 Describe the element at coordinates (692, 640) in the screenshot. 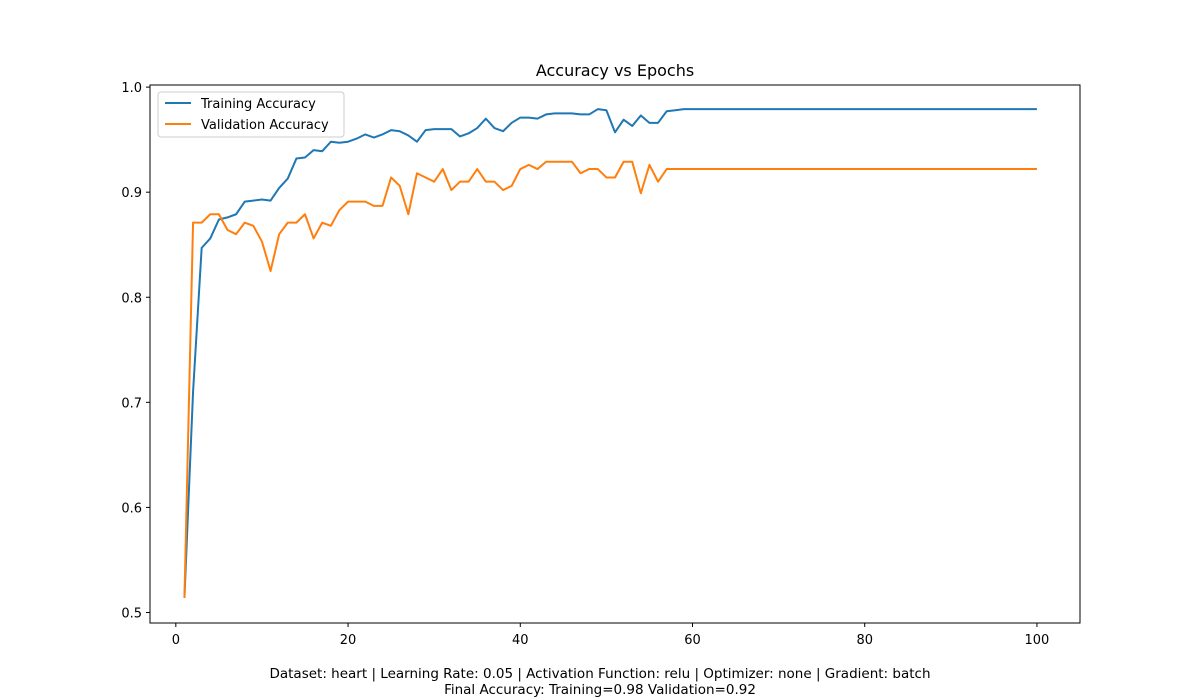

I see `x-tick-label: 60` at that location.